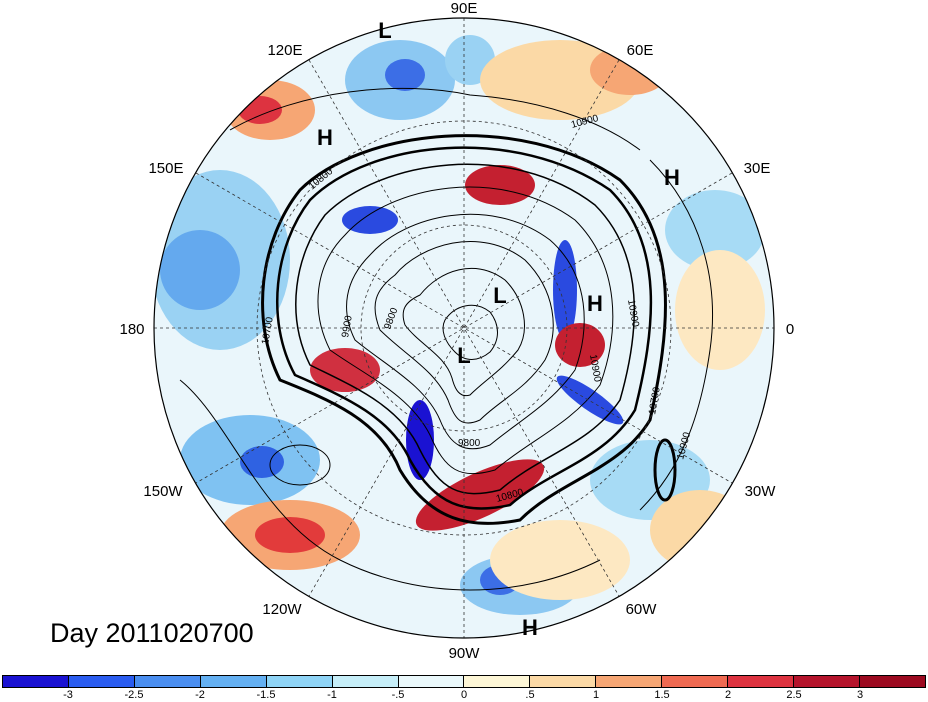  What do you see at coordinates (163, 491) in the screenshot?
I see `lon-label-150w: 150W` at bounding box center [163, 491].